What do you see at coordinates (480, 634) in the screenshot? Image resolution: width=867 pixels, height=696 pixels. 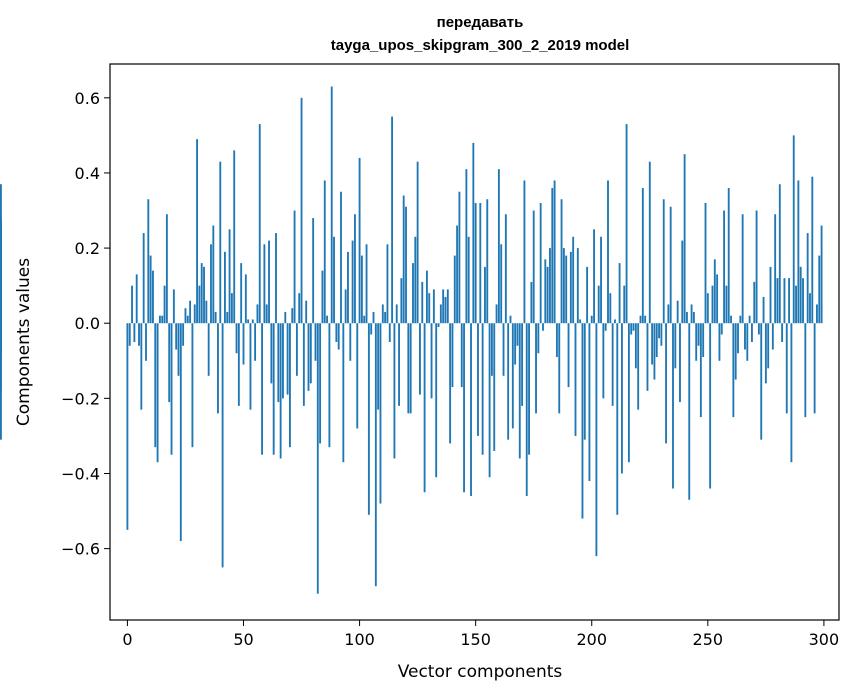 I see `x-axis-ticks: 0 50 100 150 200 250 300` at bounding box center [480, 634].